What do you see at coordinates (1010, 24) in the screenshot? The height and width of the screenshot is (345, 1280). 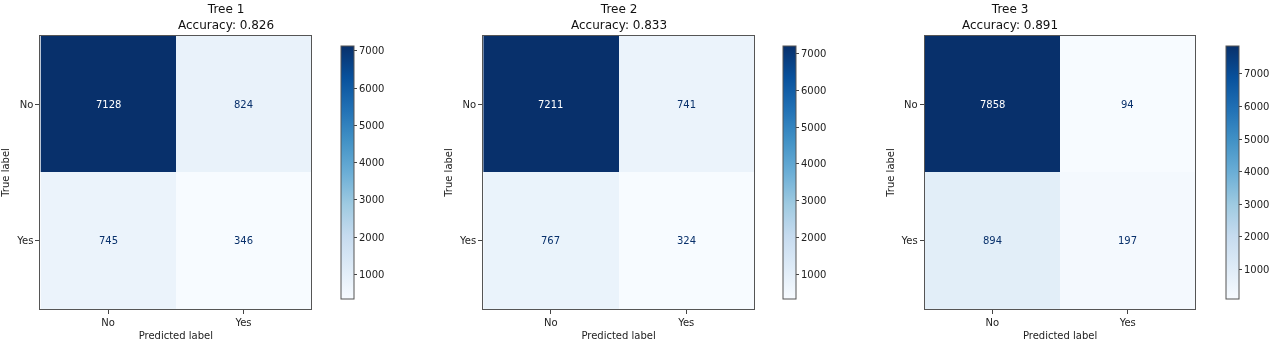 I see `chart-subtitle: Accuracy: 0.891` at bounding box center [1010, 24].